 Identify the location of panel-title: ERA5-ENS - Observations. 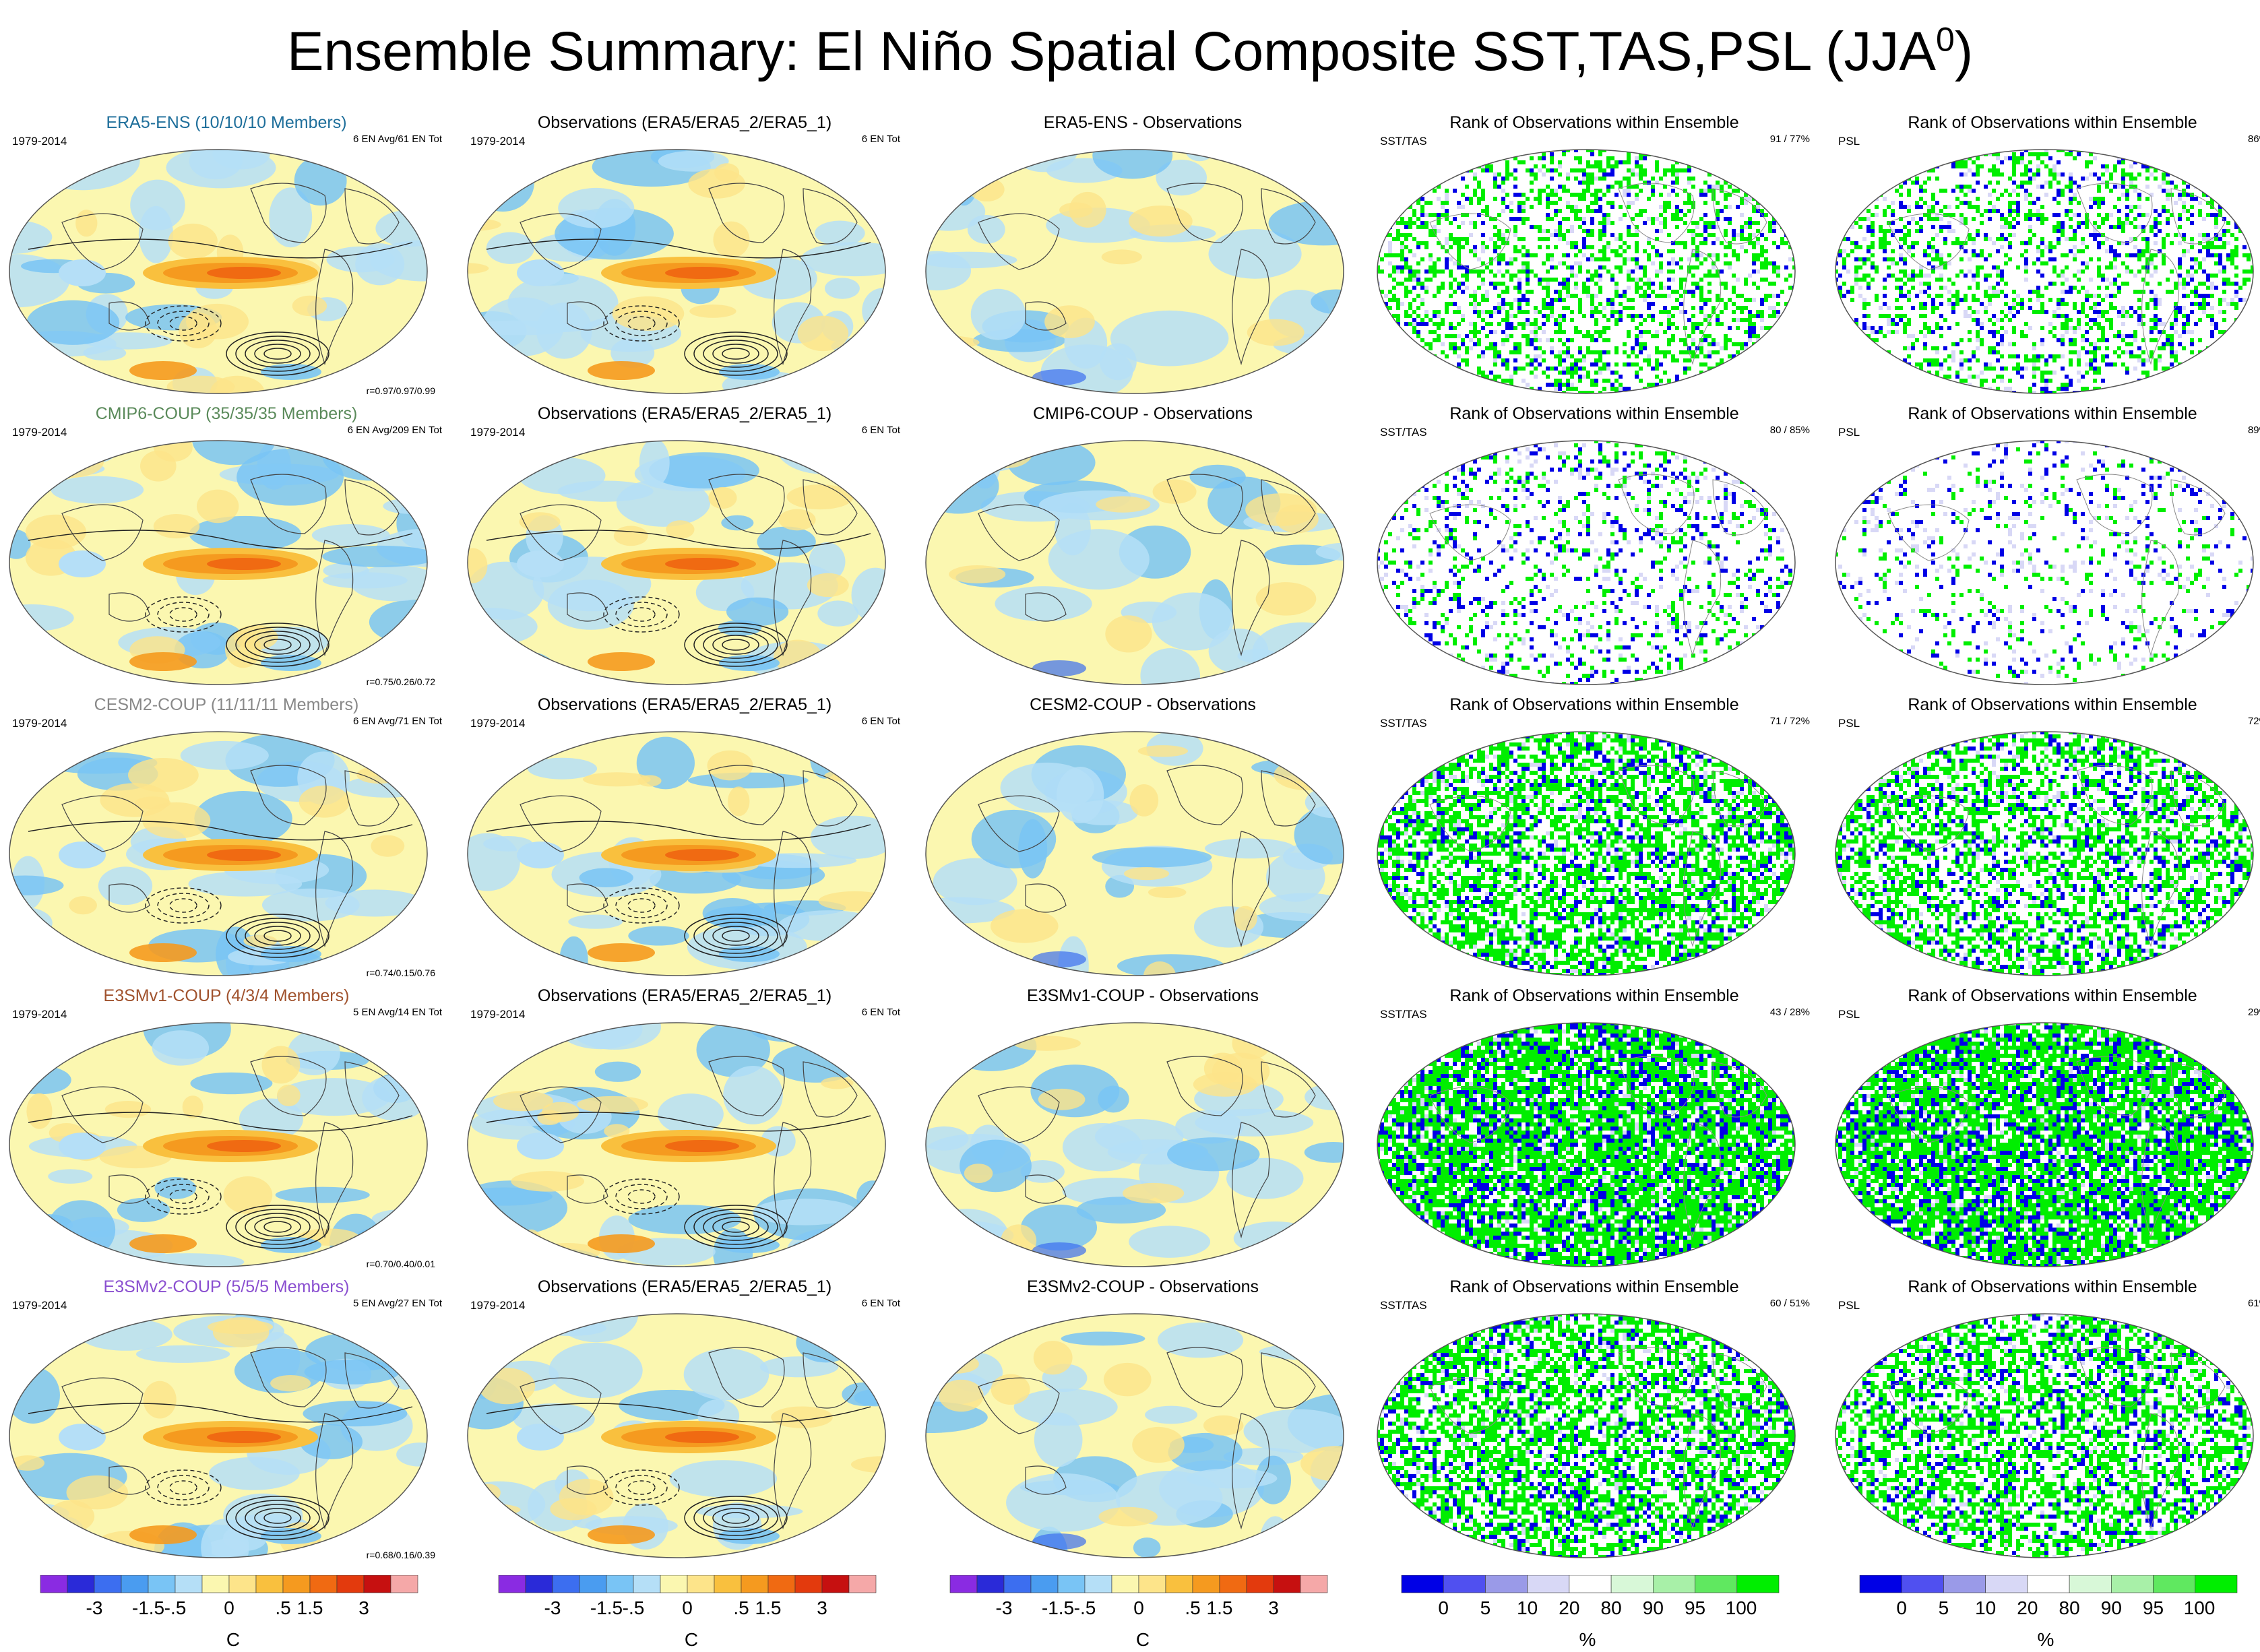
(1142, 123).